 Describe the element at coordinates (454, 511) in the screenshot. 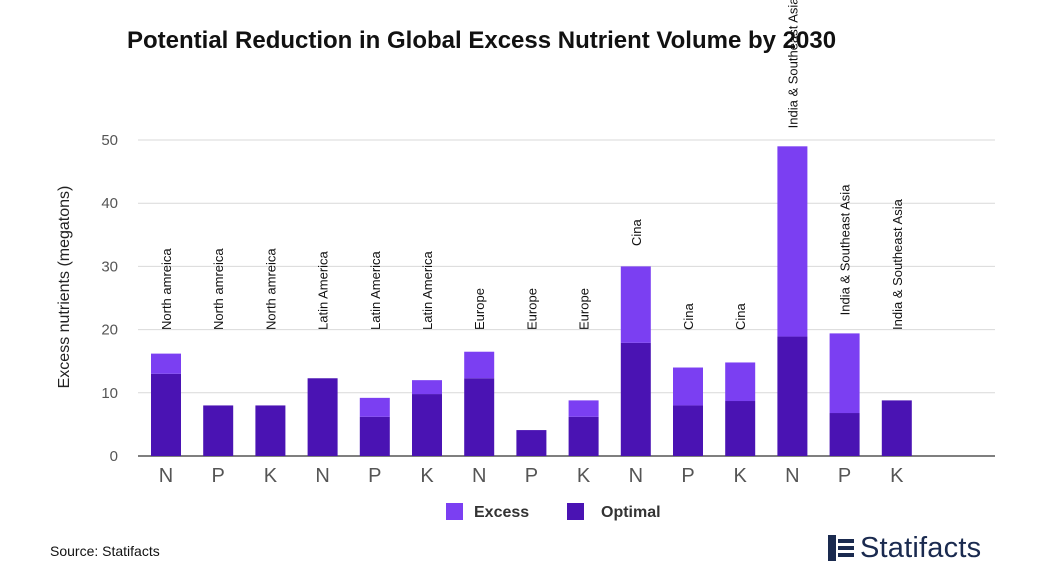

I see `legend-excess-swatch` at that location.